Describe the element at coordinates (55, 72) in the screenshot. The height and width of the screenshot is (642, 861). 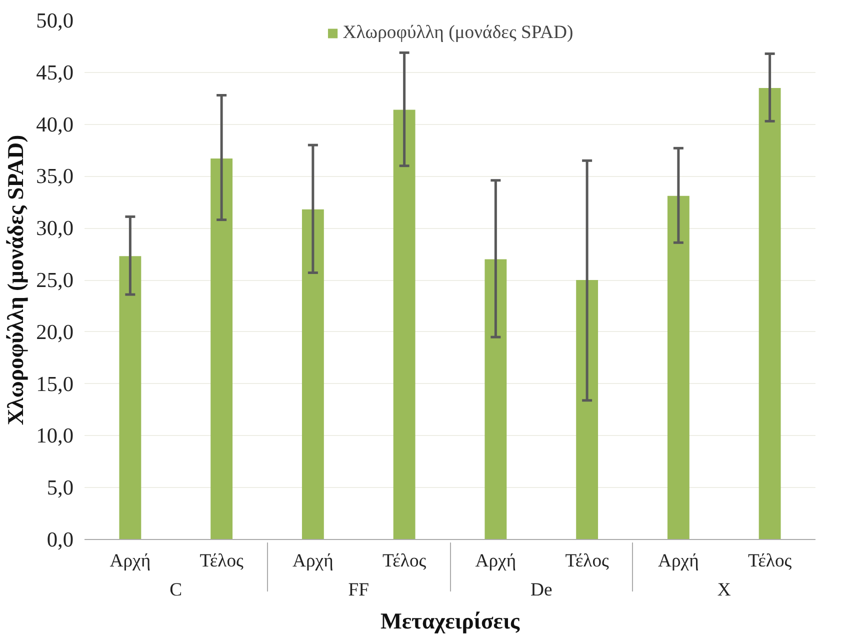
I see `y-tick-label: 45,0` at that location.